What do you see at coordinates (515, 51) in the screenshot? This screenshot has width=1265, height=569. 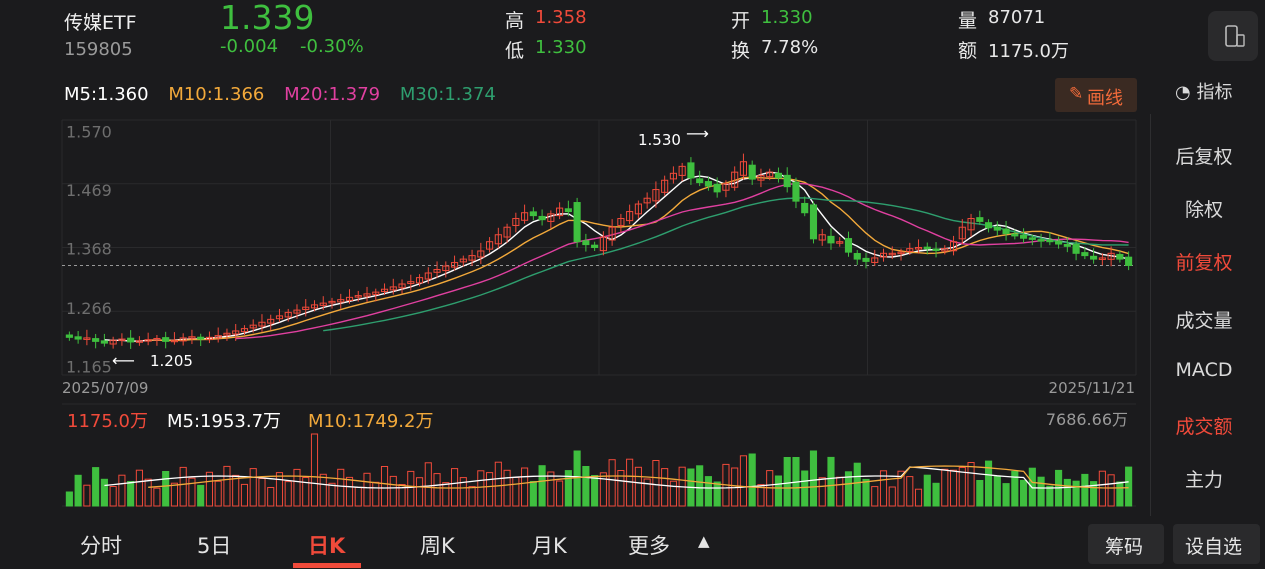 I see `low-label: 低` at bounding box center [515, 51].